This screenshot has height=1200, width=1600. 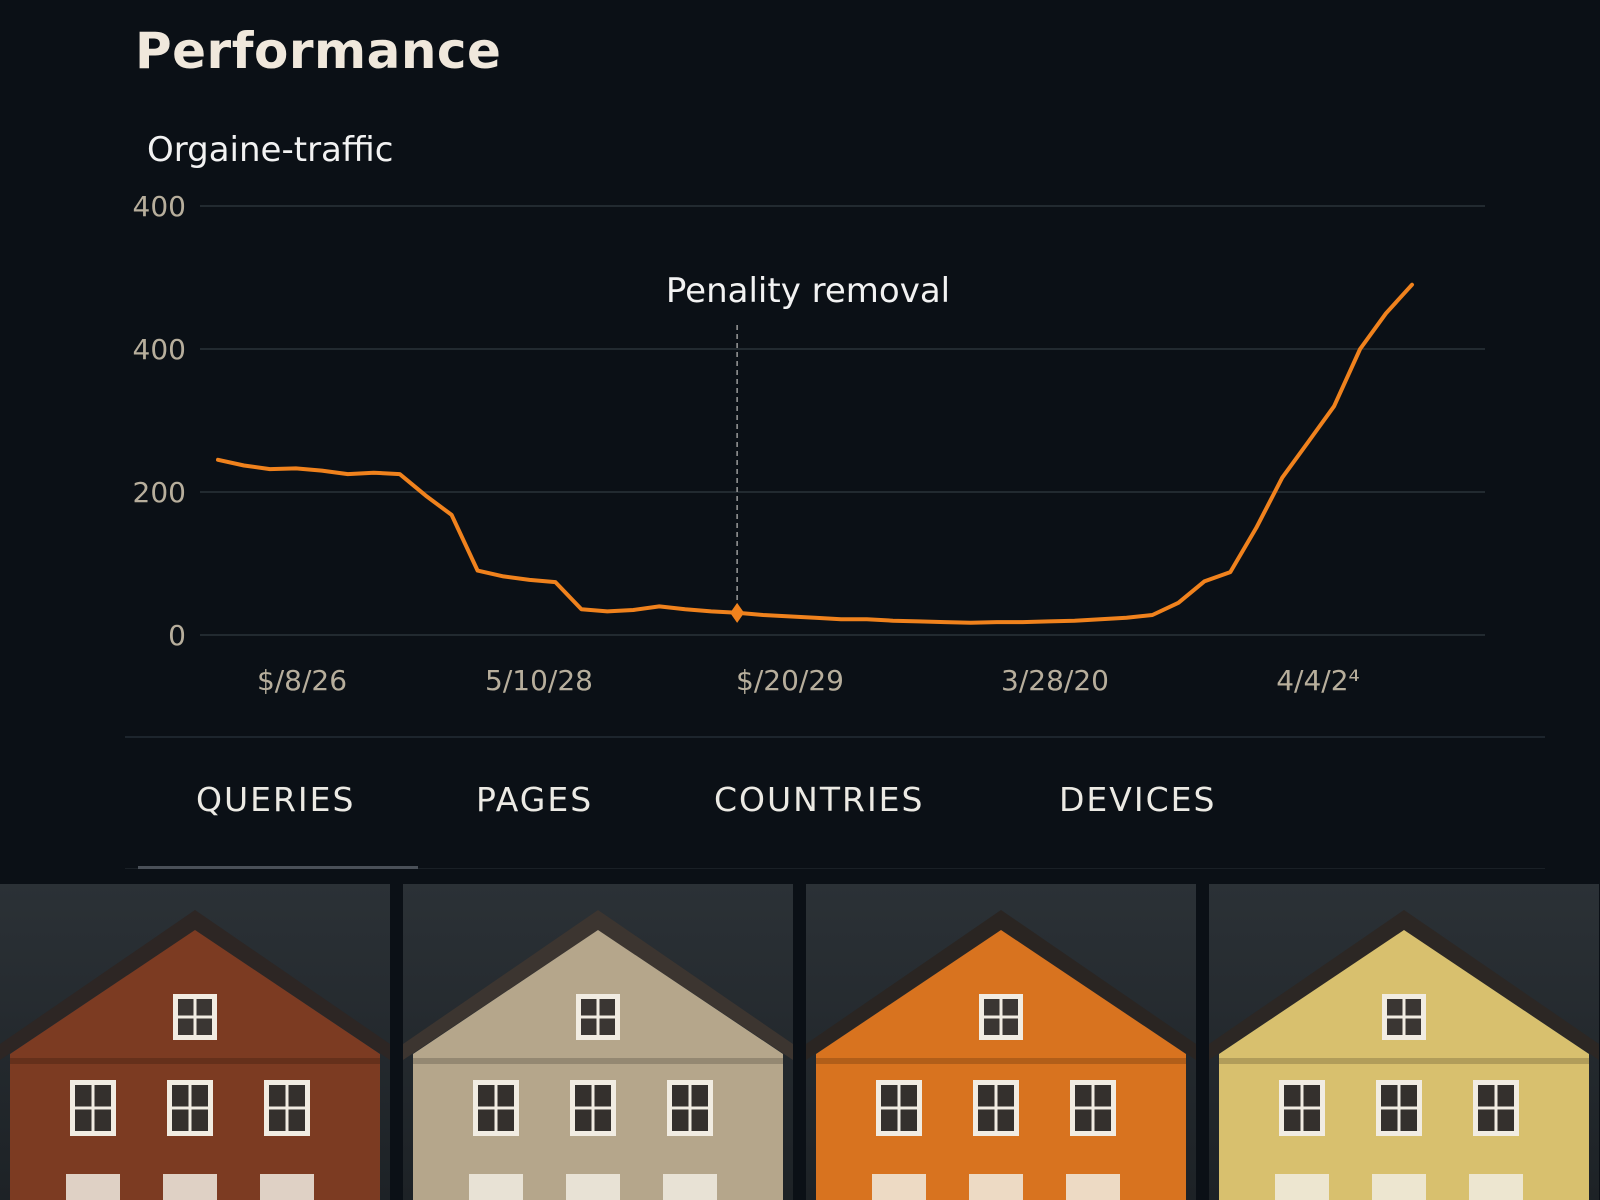 What do you see at coordinates (1055, 680) in the screenshot?
I see `x-tick-label: 3/28/20` at bounding box center [1055, 680].